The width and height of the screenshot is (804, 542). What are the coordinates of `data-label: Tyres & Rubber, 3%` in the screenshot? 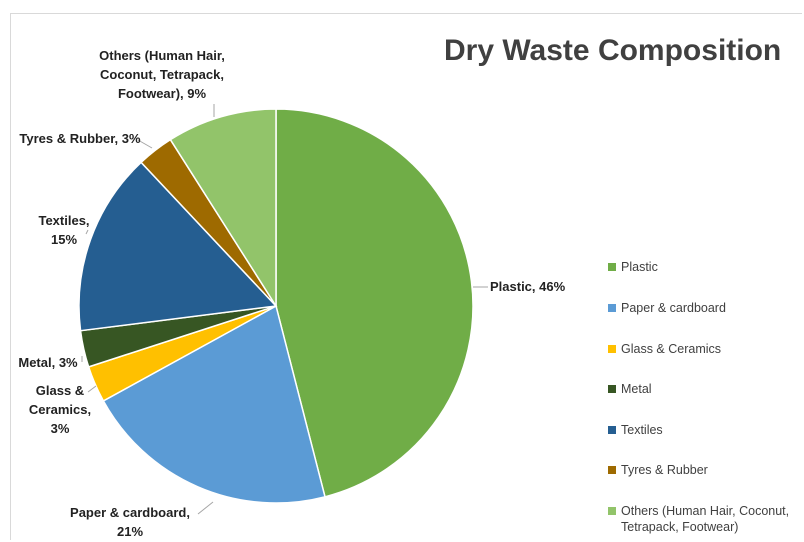 It's located at (80, 138).